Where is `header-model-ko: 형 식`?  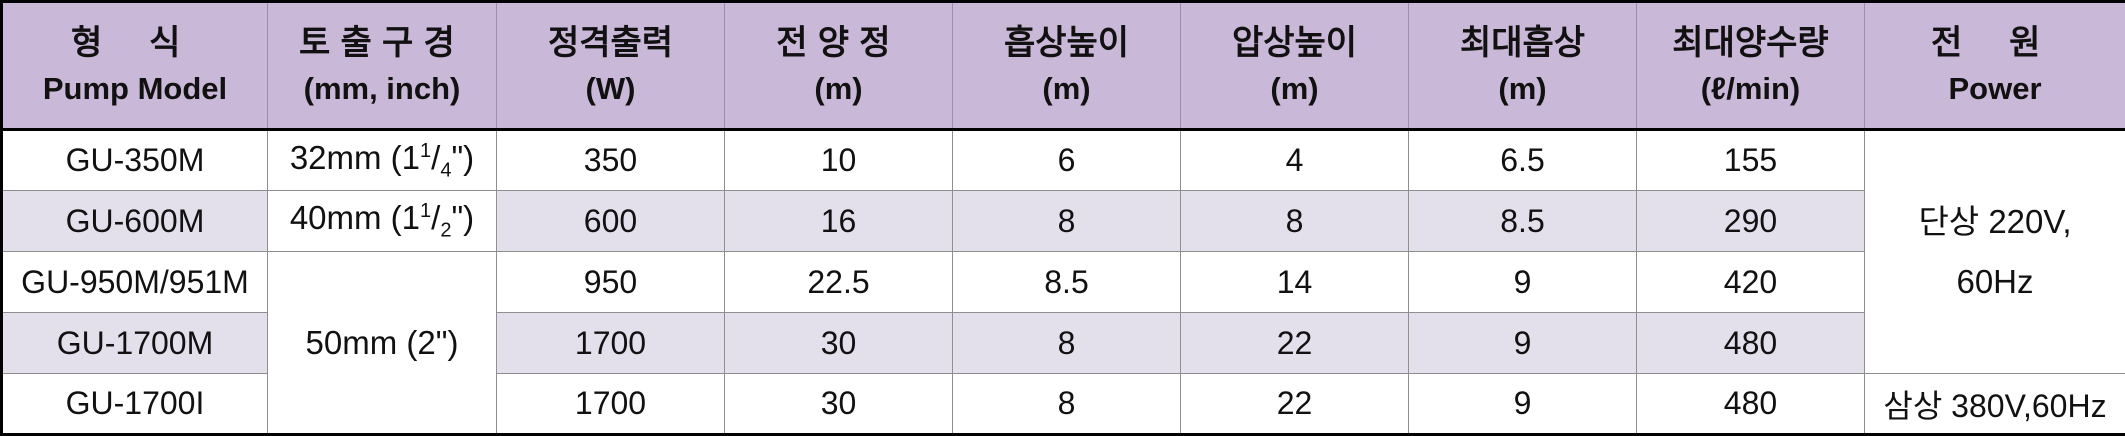
header-model-ko: 형 식 is located at coordinates (135, 36).